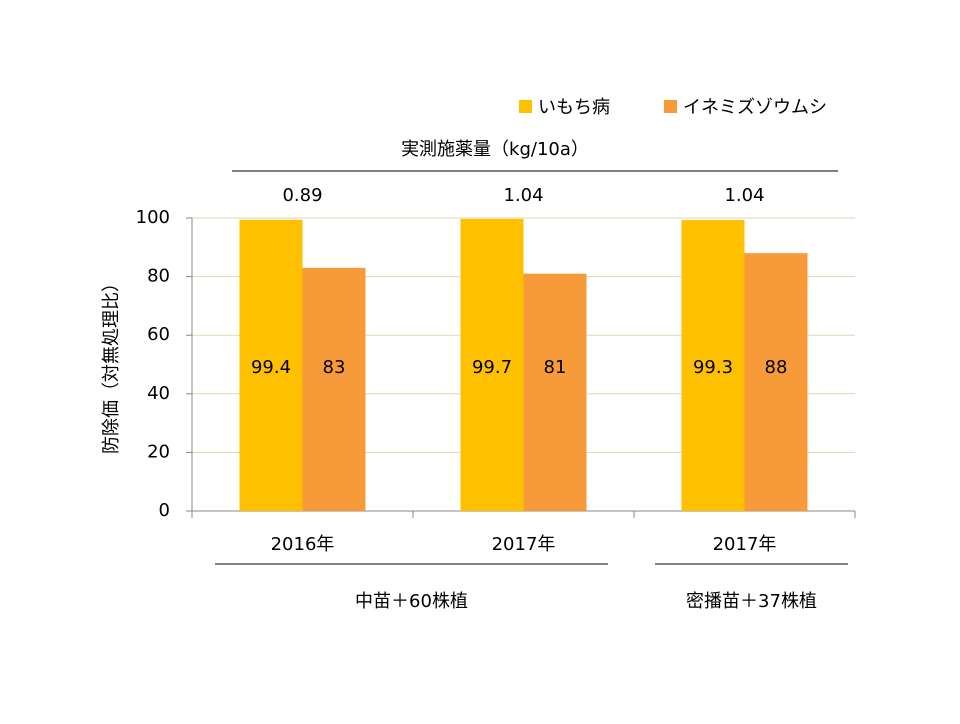 Image resolution: width=960 pixels, height=724 pixels. What do you see at coordinates (271, 367) in the screenshot?
I see `data-label: 99.4` at bounding box center [271, 367].